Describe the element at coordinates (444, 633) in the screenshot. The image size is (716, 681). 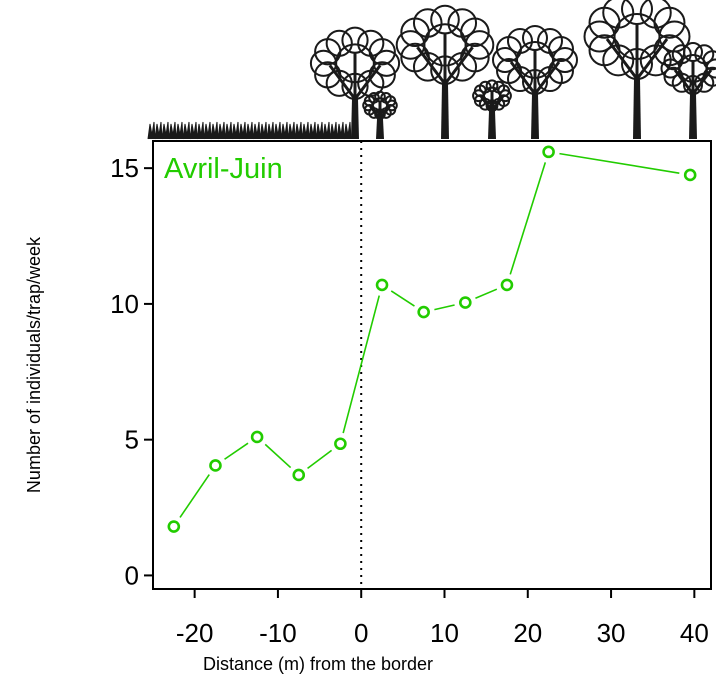
I see `x-tick-label: 10` at that location.